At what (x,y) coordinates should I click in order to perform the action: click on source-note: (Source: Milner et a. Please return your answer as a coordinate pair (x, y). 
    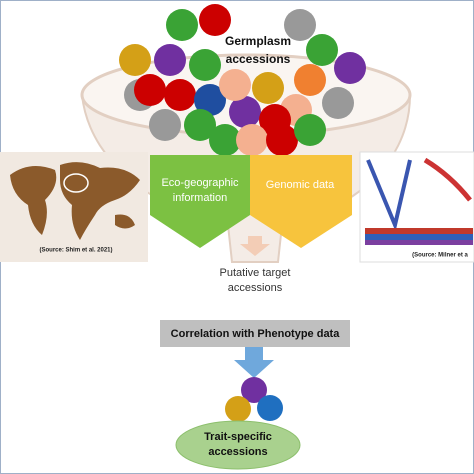
    Looking at the image, I should click on (440, 256).